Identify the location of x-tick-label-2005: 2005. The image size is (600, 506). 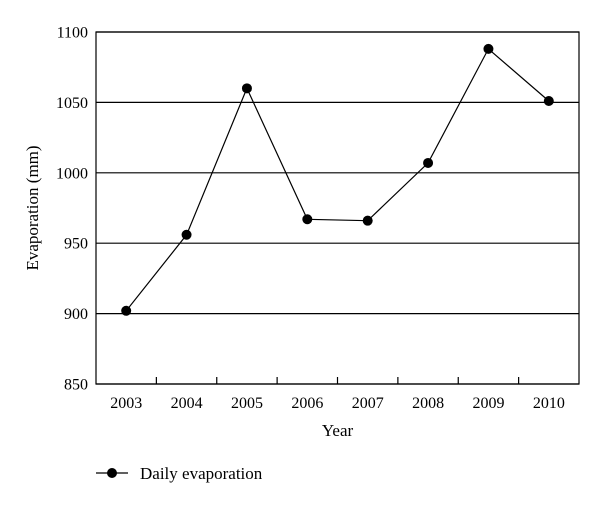
(247, 403).